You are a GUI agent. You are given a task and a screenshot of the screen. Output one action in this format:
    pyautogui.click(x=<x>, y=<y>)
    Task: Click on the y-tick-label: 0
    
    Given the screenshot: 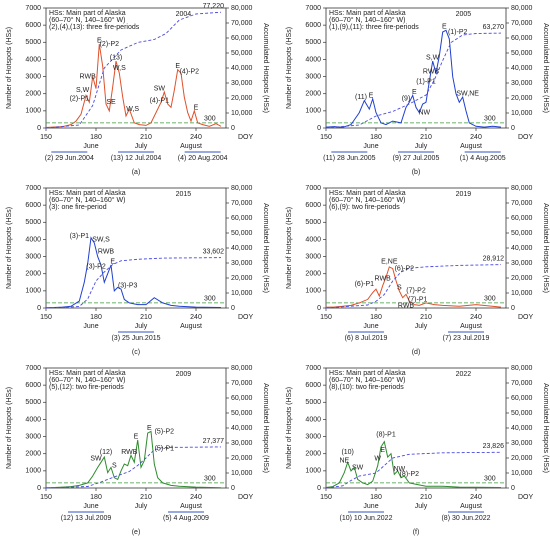 What is the action you would take?
    pyautogui.click(x=39, y=308)
    